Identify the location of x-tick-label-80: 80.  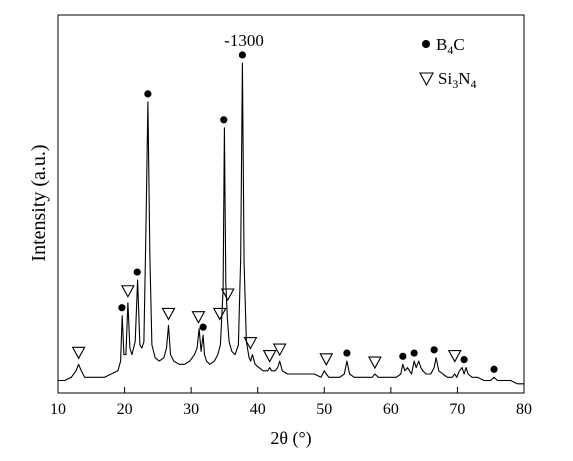
(524, 409).